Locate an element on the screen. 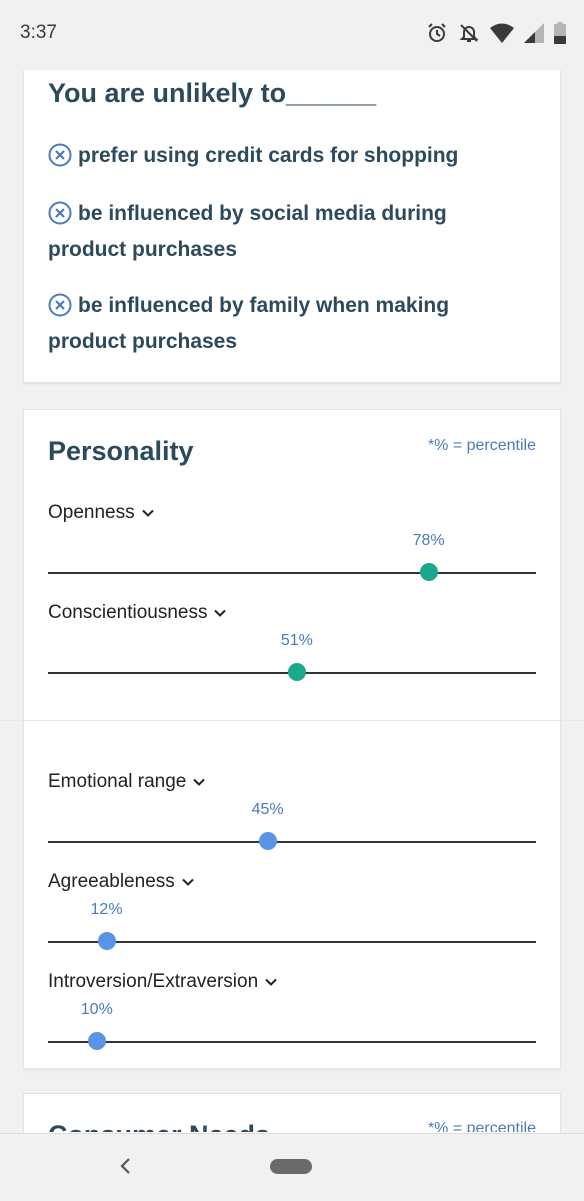  trait-conscientiousness-toggle: Conscientiousness is located at coordinates (137, 613).